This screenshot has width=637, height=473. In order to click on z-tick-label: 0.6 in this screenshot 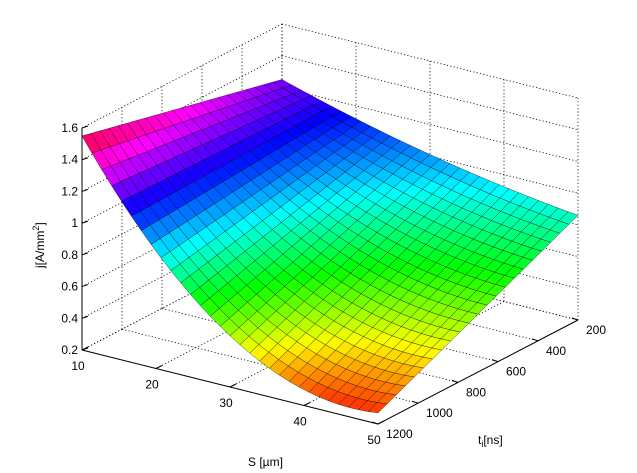, I will do `click(69, 287)`.